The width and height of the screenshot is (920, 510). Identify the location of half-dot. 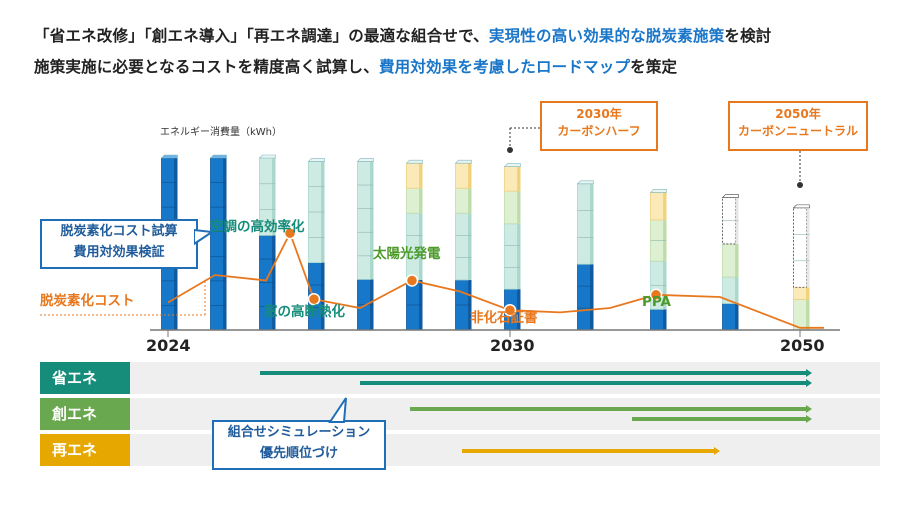
(510, 150).